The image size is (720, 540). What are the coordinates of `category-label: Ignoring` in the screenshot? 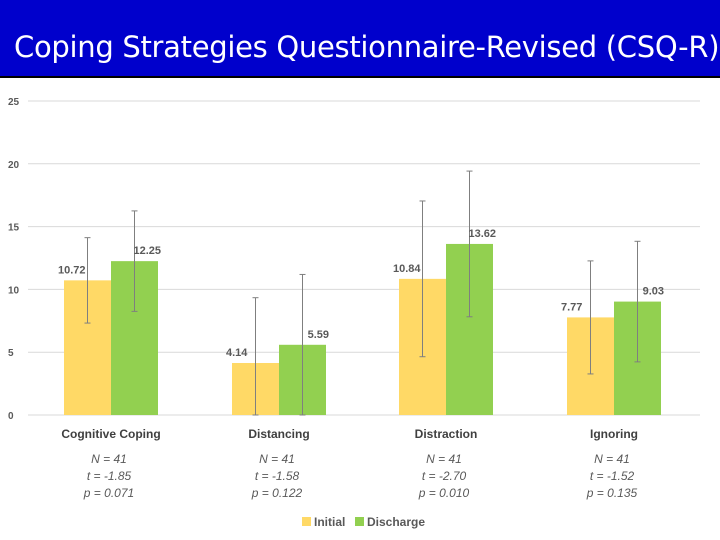 It's located at (614, 434).